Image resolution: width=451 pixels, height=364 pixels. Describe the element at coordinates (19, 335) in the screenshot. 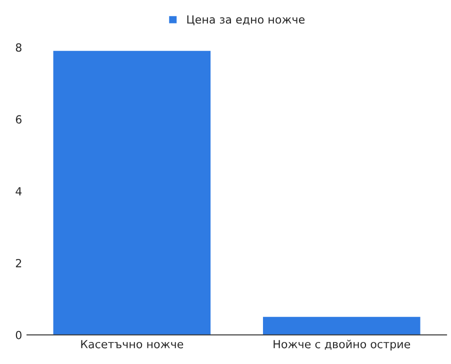

I see `y-tick-label: 0` at that location.